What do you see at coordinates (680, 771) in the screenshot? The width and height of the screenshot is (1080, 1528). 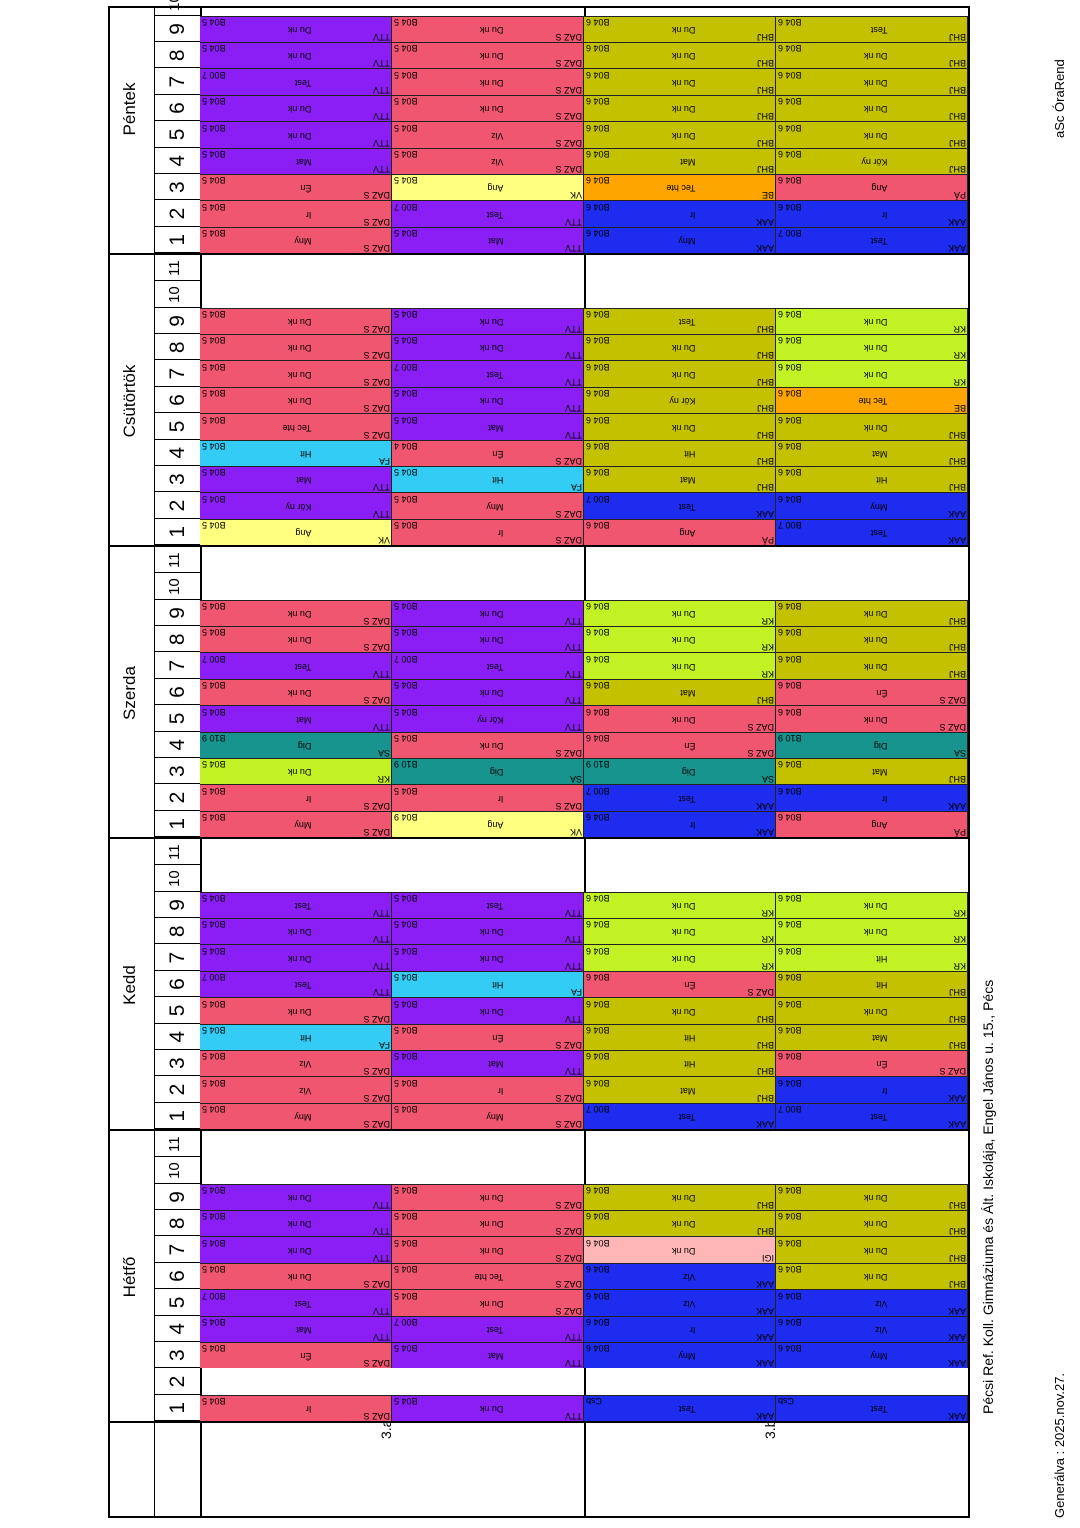 I see `lesson-cell: SA Dig B10 9` at bounding box center [680, 771].